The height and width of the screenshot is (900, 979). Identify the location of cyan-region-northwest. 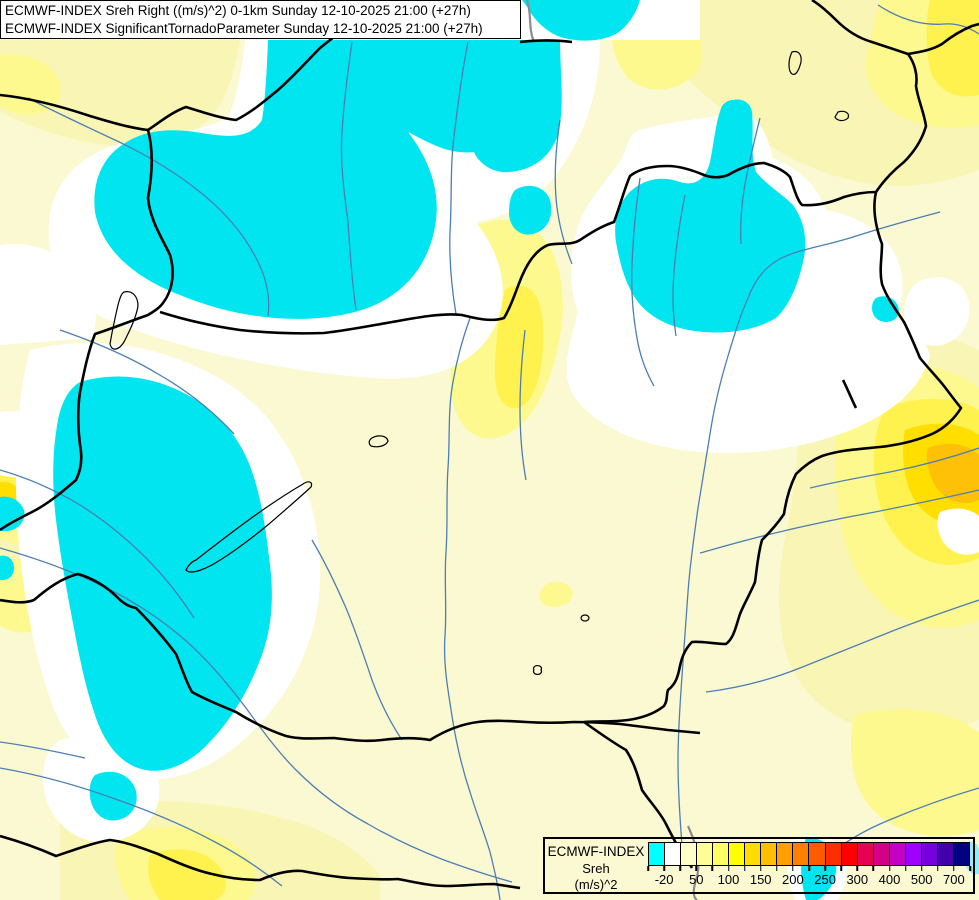
(328, 179).